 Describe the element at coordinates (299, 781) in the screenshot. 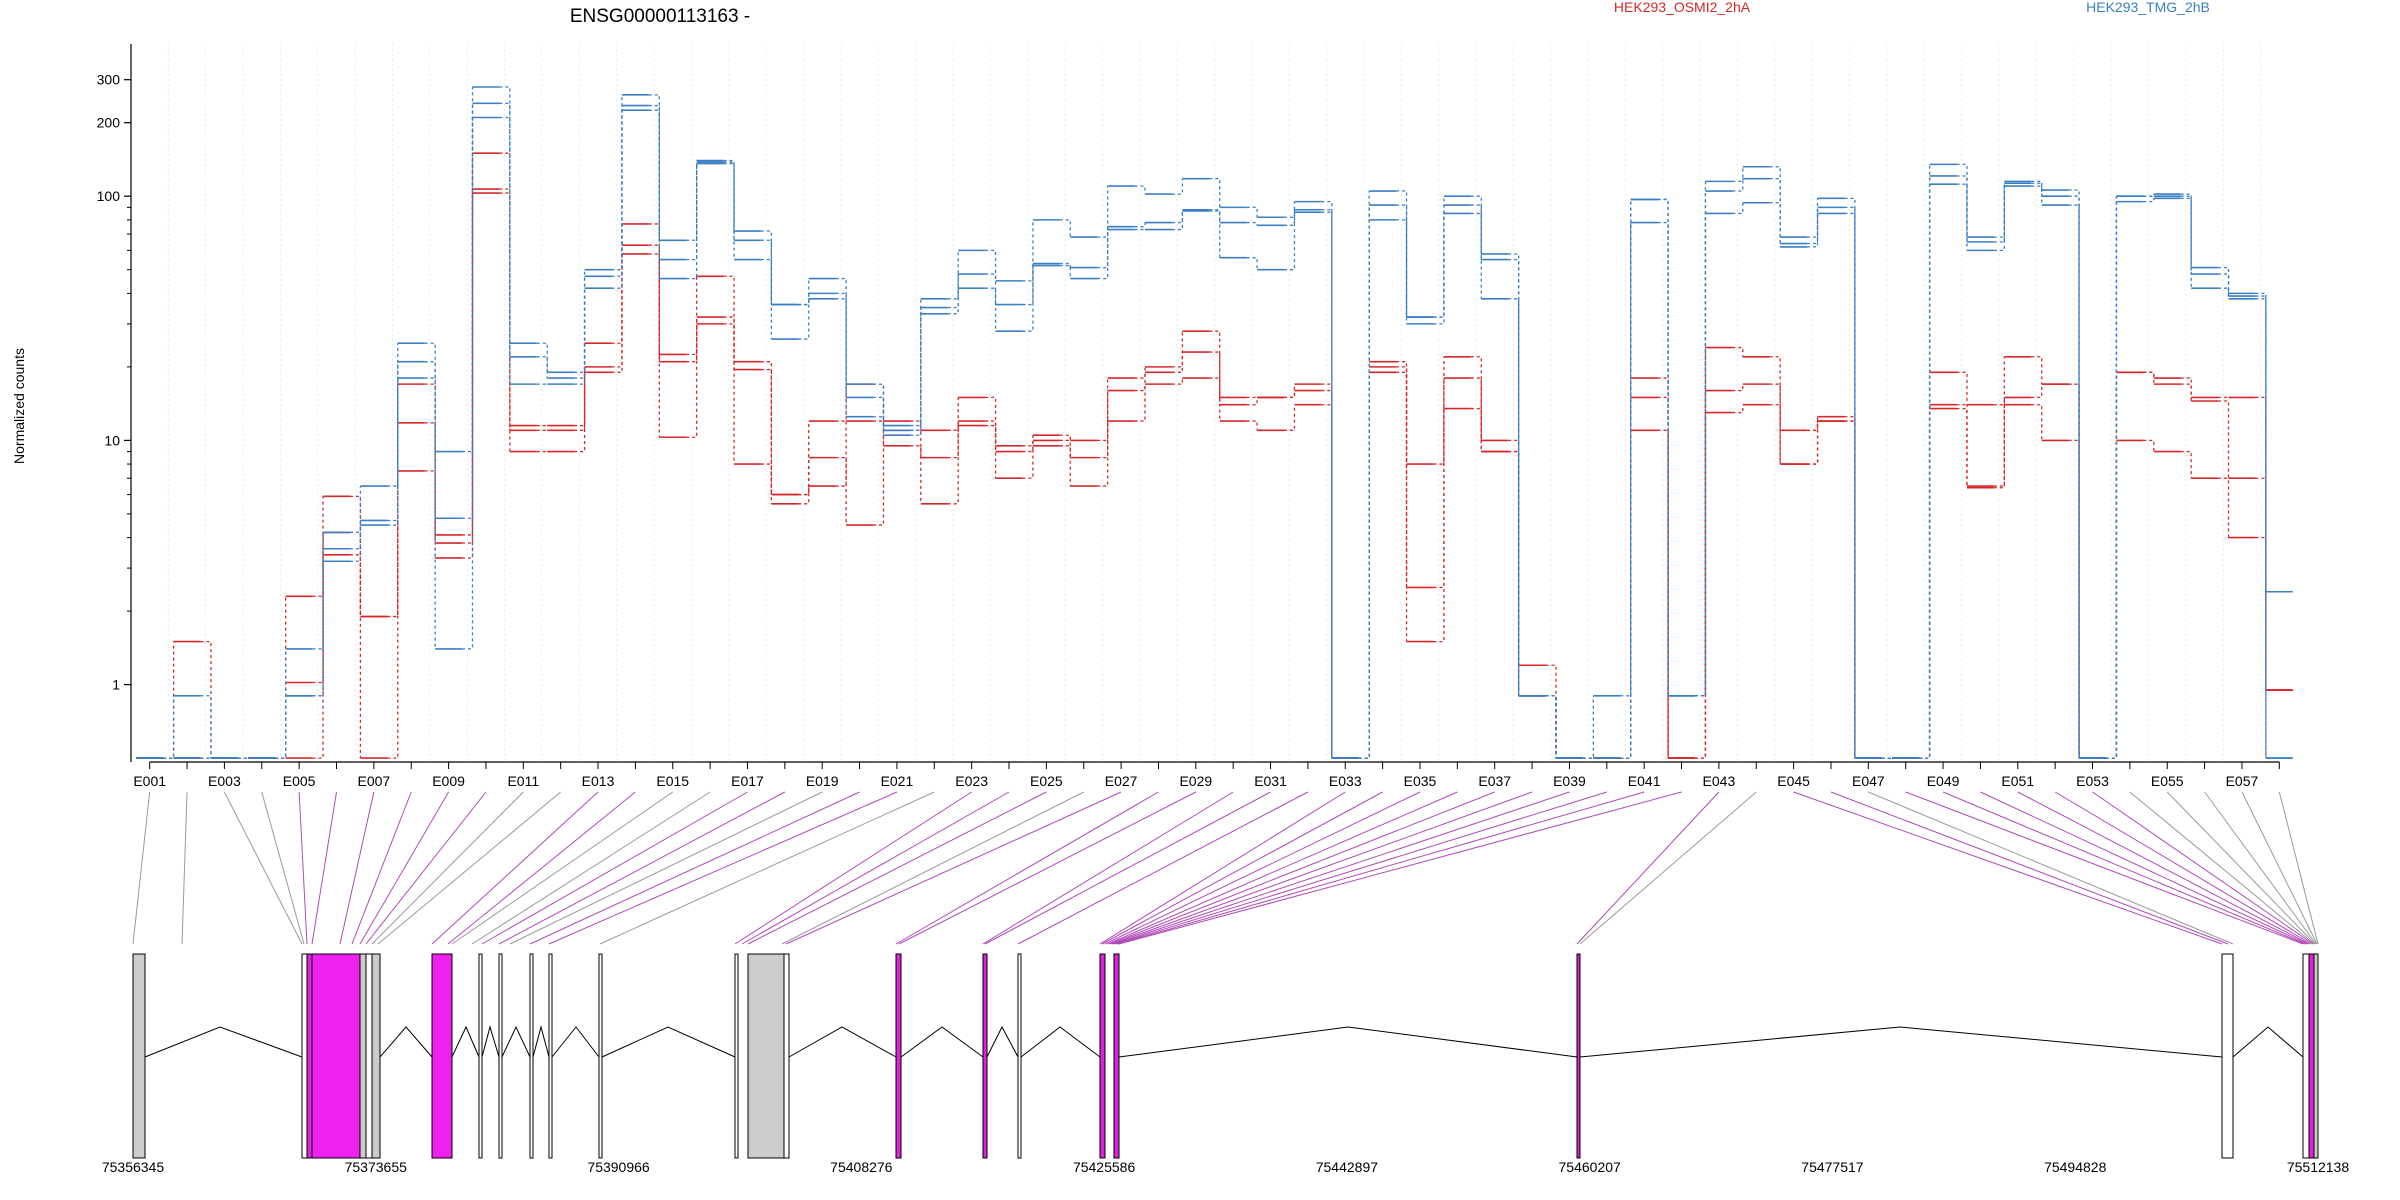

I see `x-tick-label: E005` at that location.